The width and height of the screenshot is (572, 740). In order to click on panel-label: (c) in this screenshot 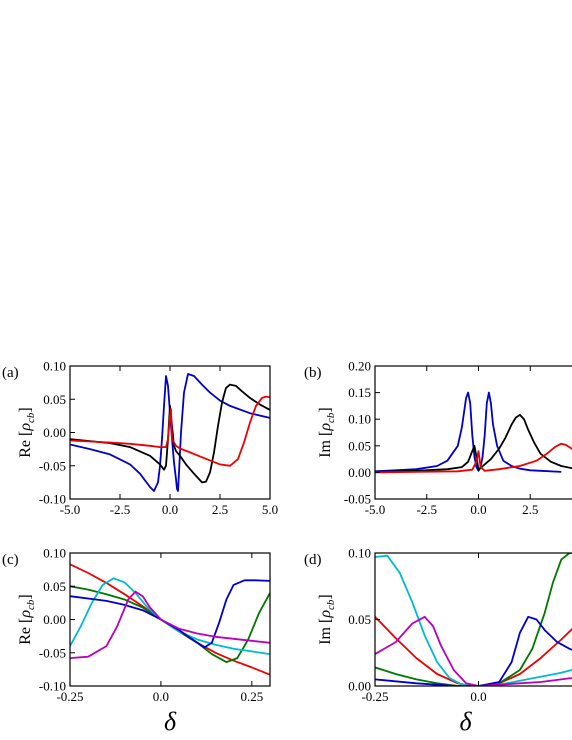, I will do `click(10, 560)`.